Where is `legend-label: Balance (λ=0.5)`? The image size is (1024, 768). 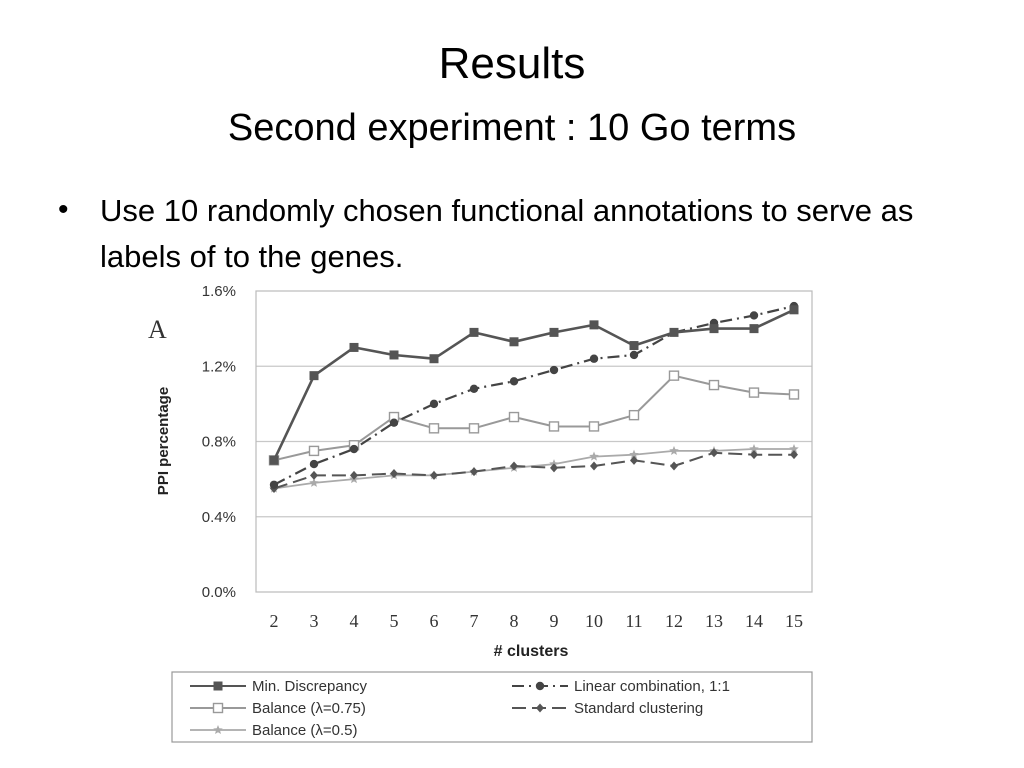
legend-label: Balance (λ=0.5) is located at coordinates (304, 730).